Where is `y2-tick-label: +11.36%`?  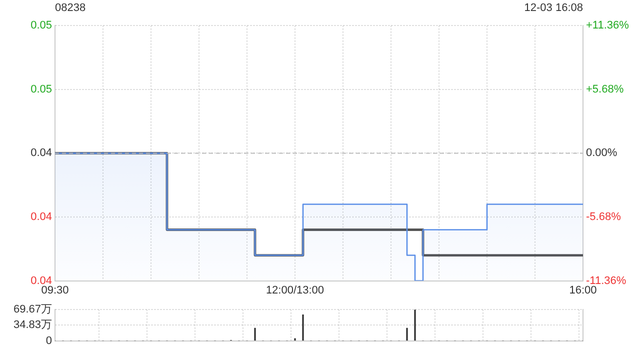
y2-tick-label: +11.36% is located at coordinates (608, 26).